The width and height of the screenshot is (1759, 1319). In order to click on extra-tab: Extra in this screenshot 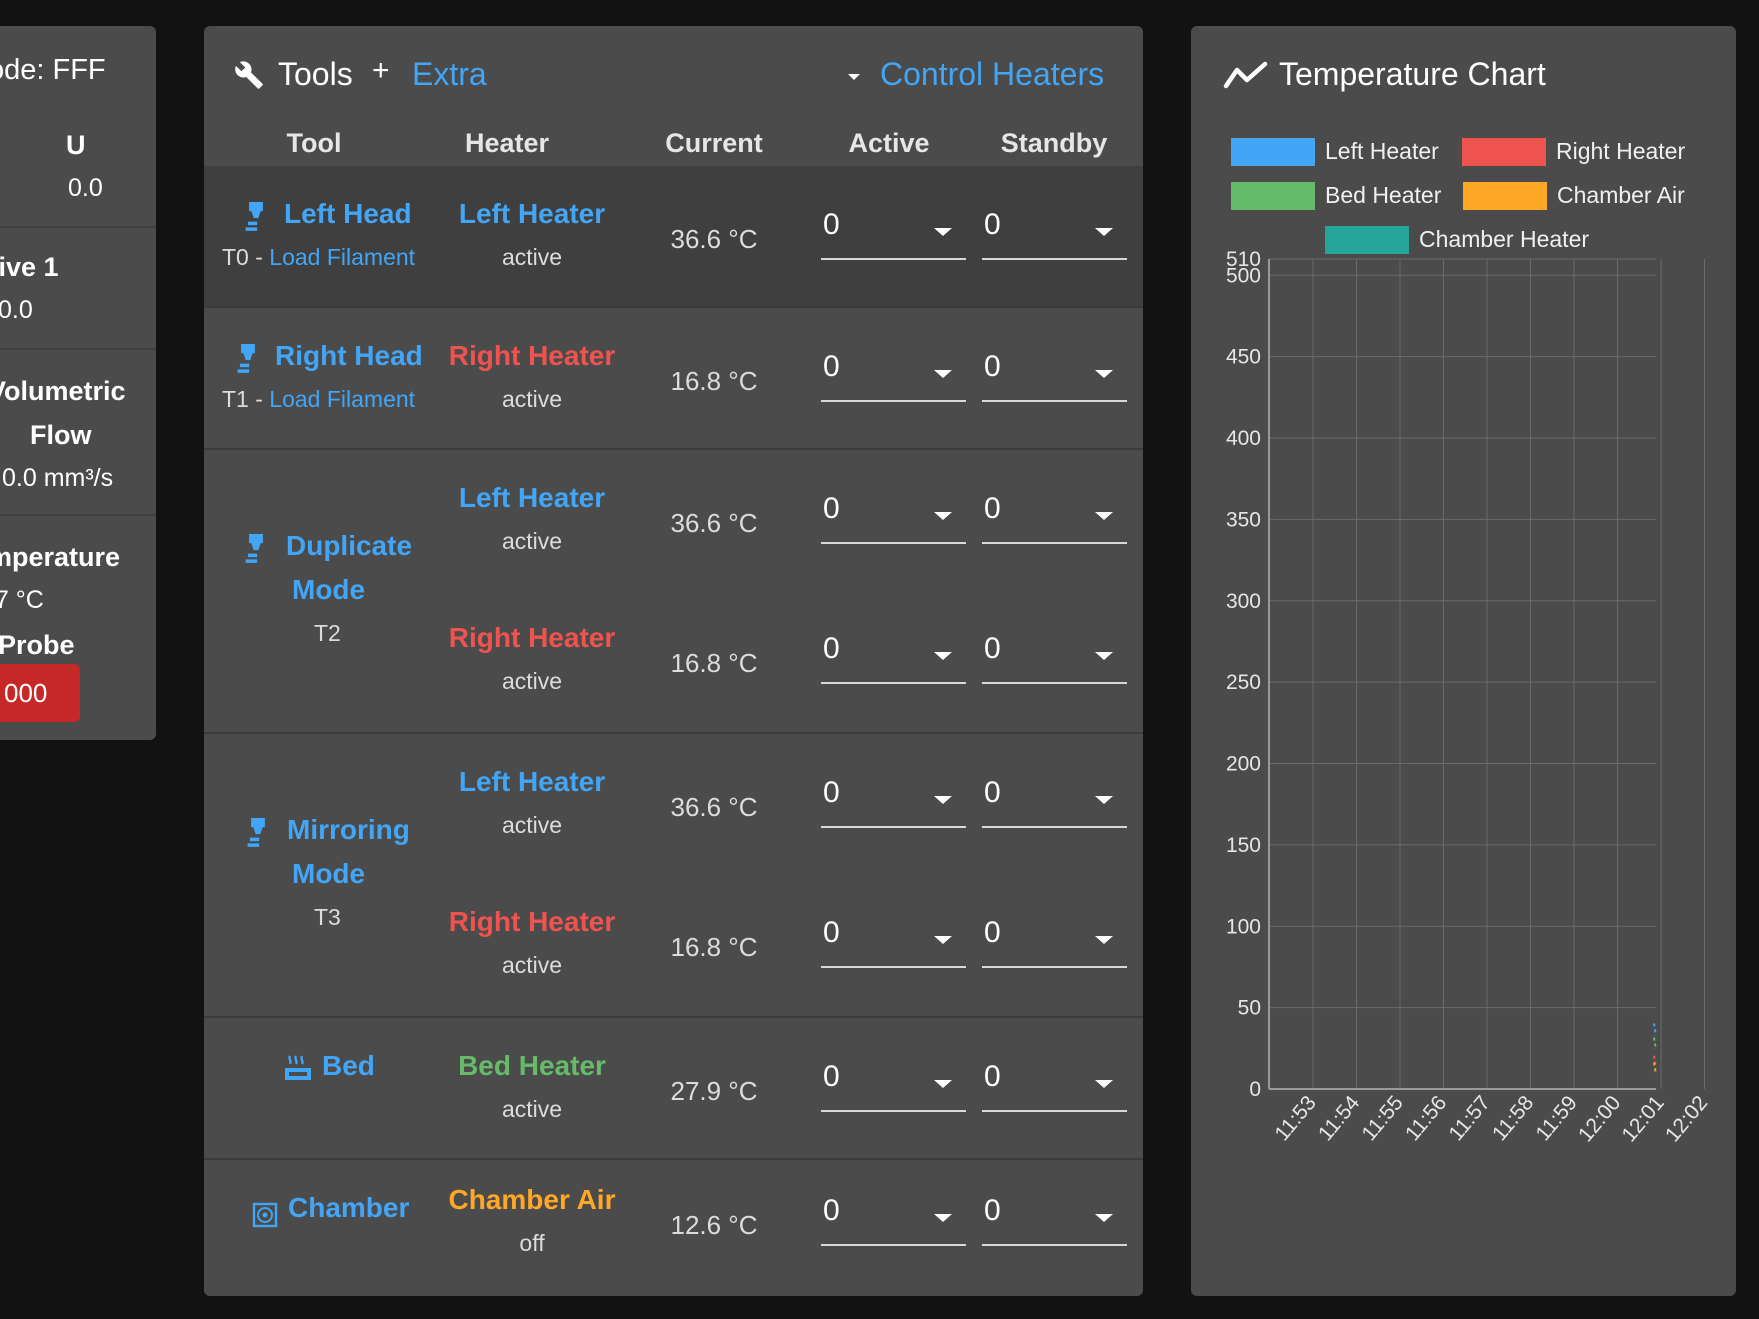, I will do `click(449, 74)`.